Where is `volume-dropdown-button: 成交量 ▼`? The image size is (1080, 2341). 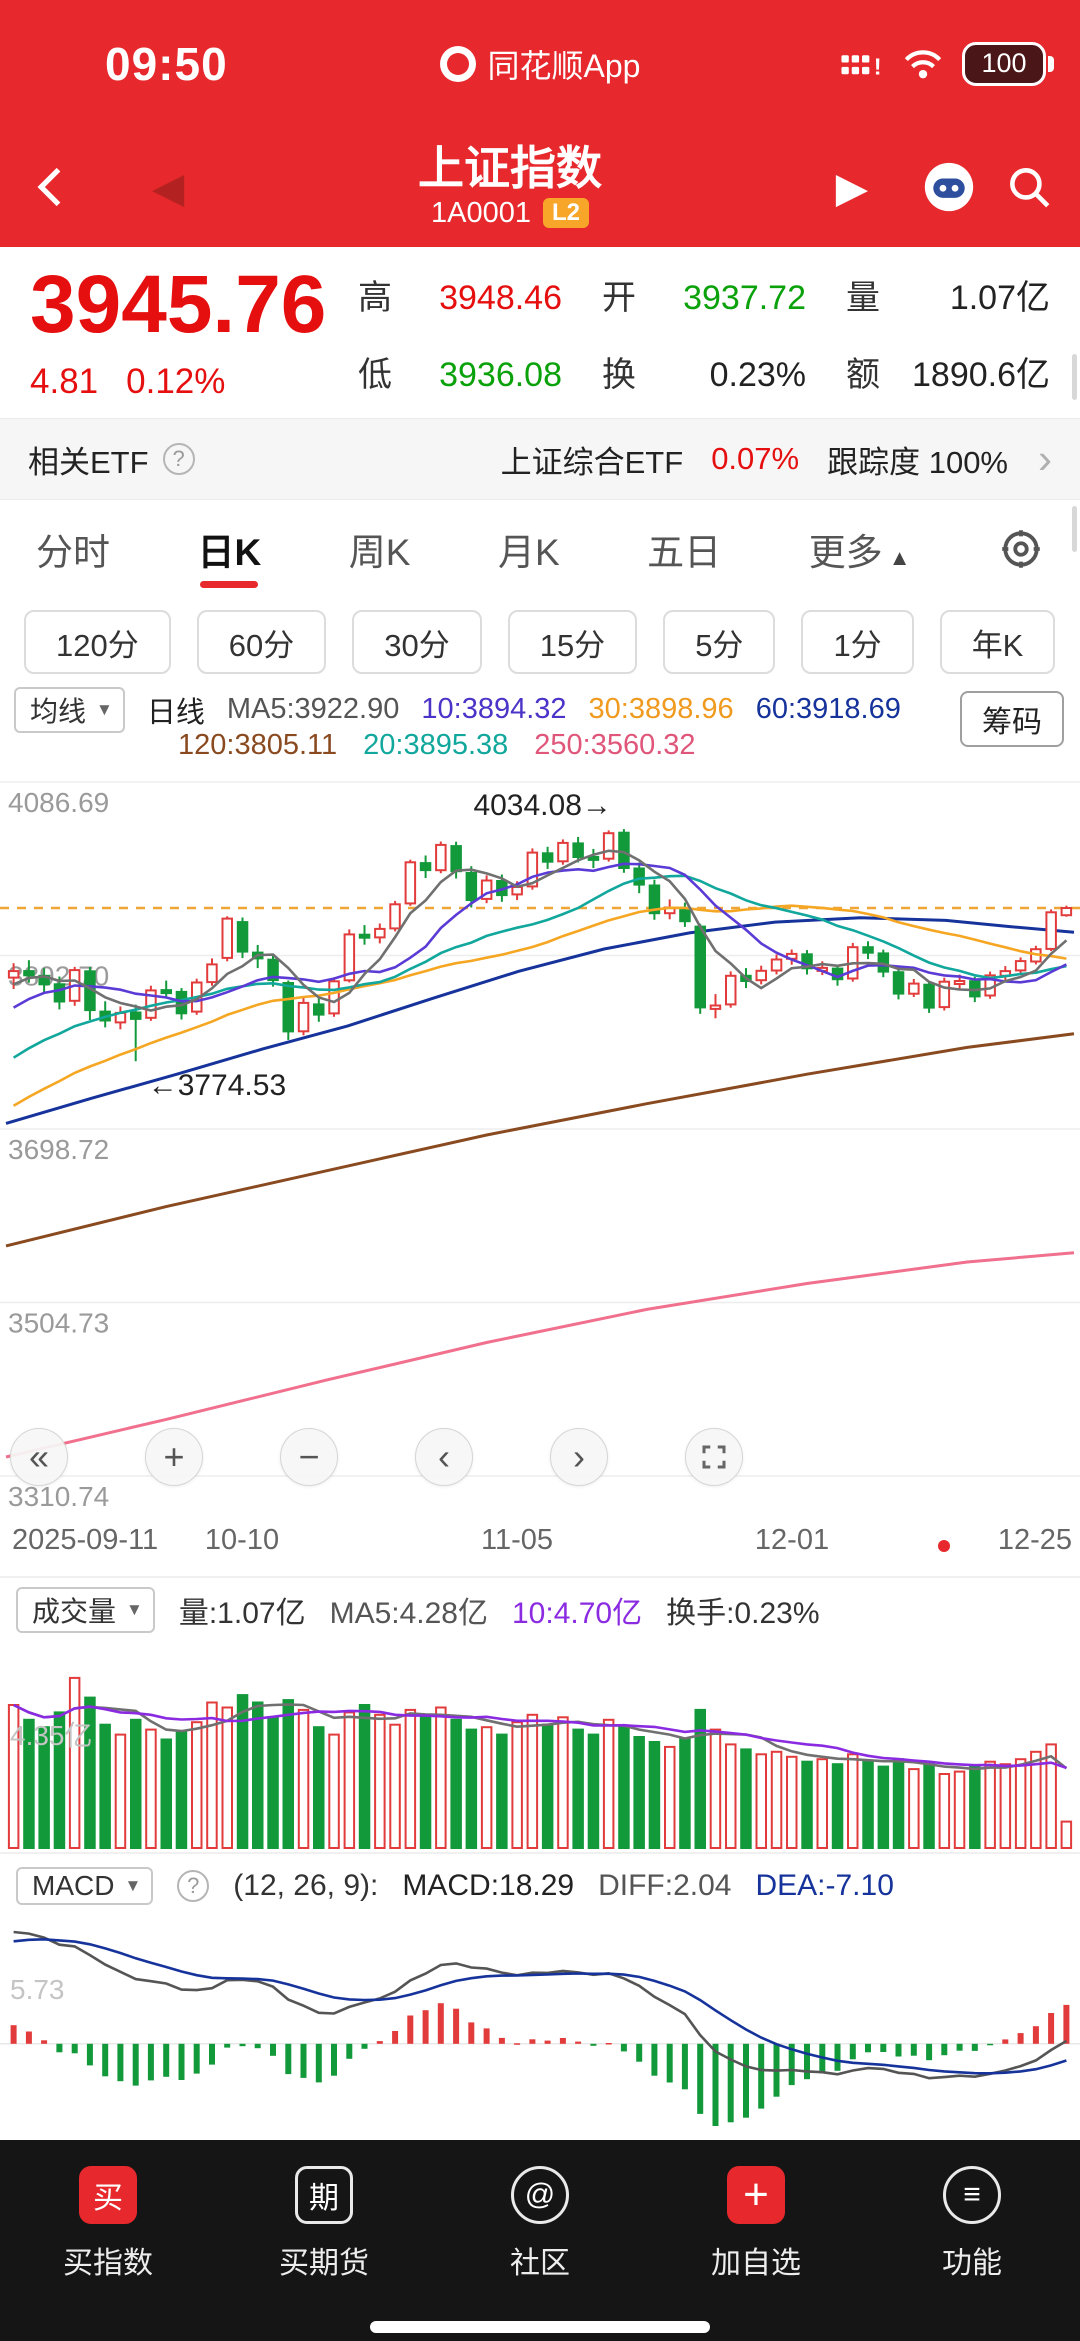 volume-dropdown-button: 成交量 ▼ is located at coordinates (85, 1610).